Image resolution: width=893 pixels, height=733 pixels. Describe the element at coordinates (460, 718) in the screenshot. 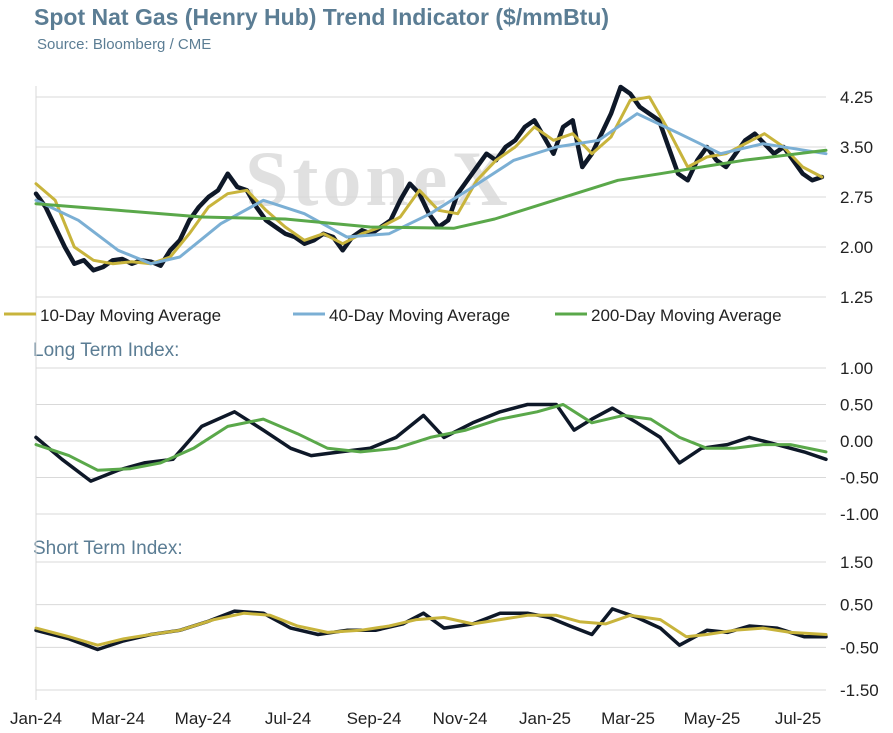

I see `x-tick-label: Nov-24` at that location.